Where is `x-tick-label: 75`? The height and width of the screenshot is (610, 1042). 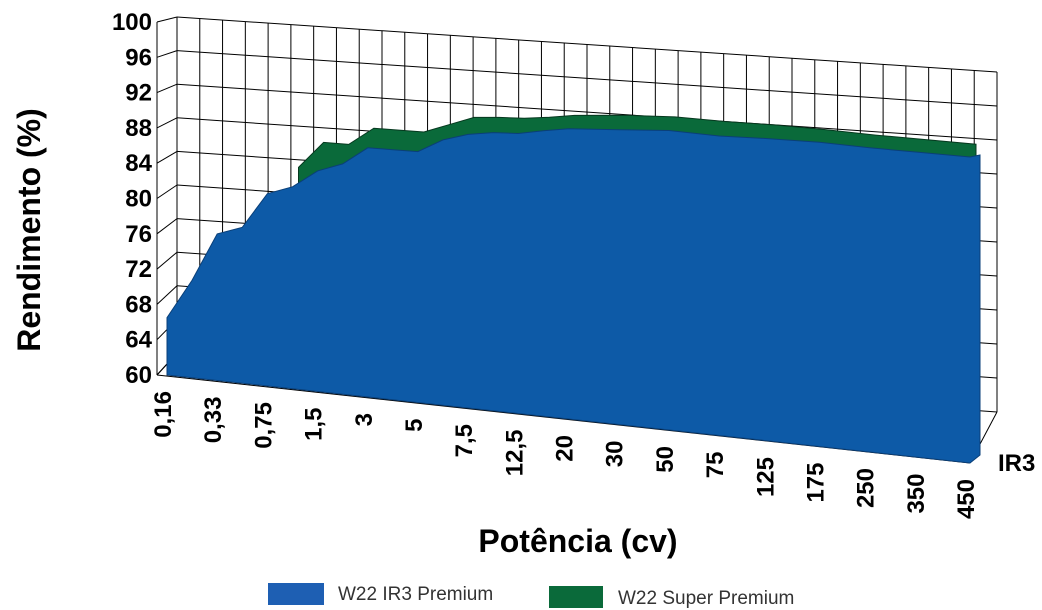 x-tick-label: 75 is located at coordinates (715, 465).